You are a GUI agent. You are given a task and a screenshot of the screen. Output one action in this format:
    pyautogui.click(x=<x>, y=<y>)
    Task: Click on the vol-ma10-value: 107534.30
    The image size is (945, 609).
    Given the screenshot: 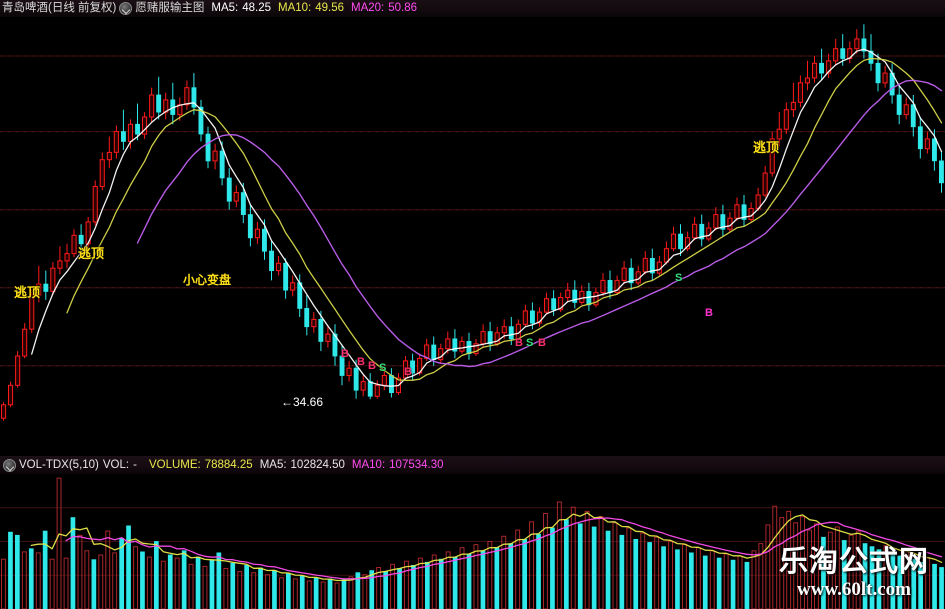 What is the action you would take?
    pyautogui.click(x=416, y=465)
    